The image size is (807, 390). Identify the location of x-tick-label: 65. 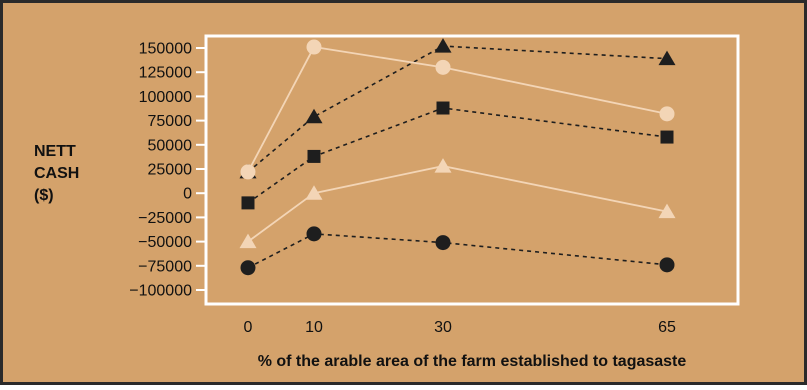
(667, 327).